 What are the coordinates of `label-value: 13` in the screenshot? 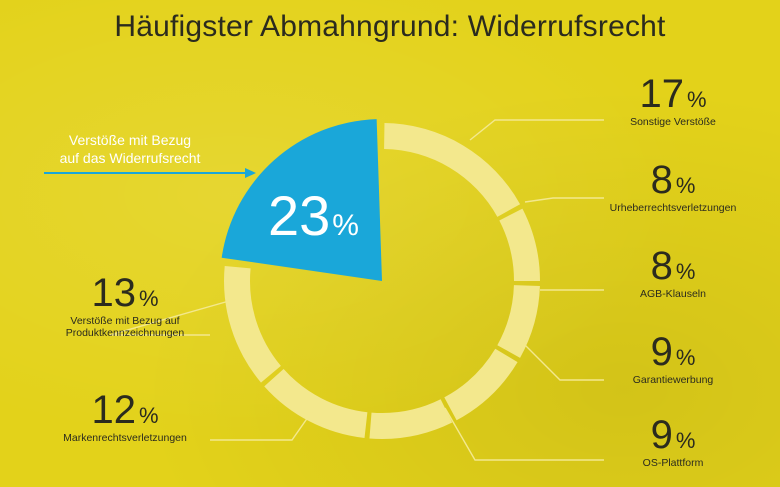 It's located at (113, 293).